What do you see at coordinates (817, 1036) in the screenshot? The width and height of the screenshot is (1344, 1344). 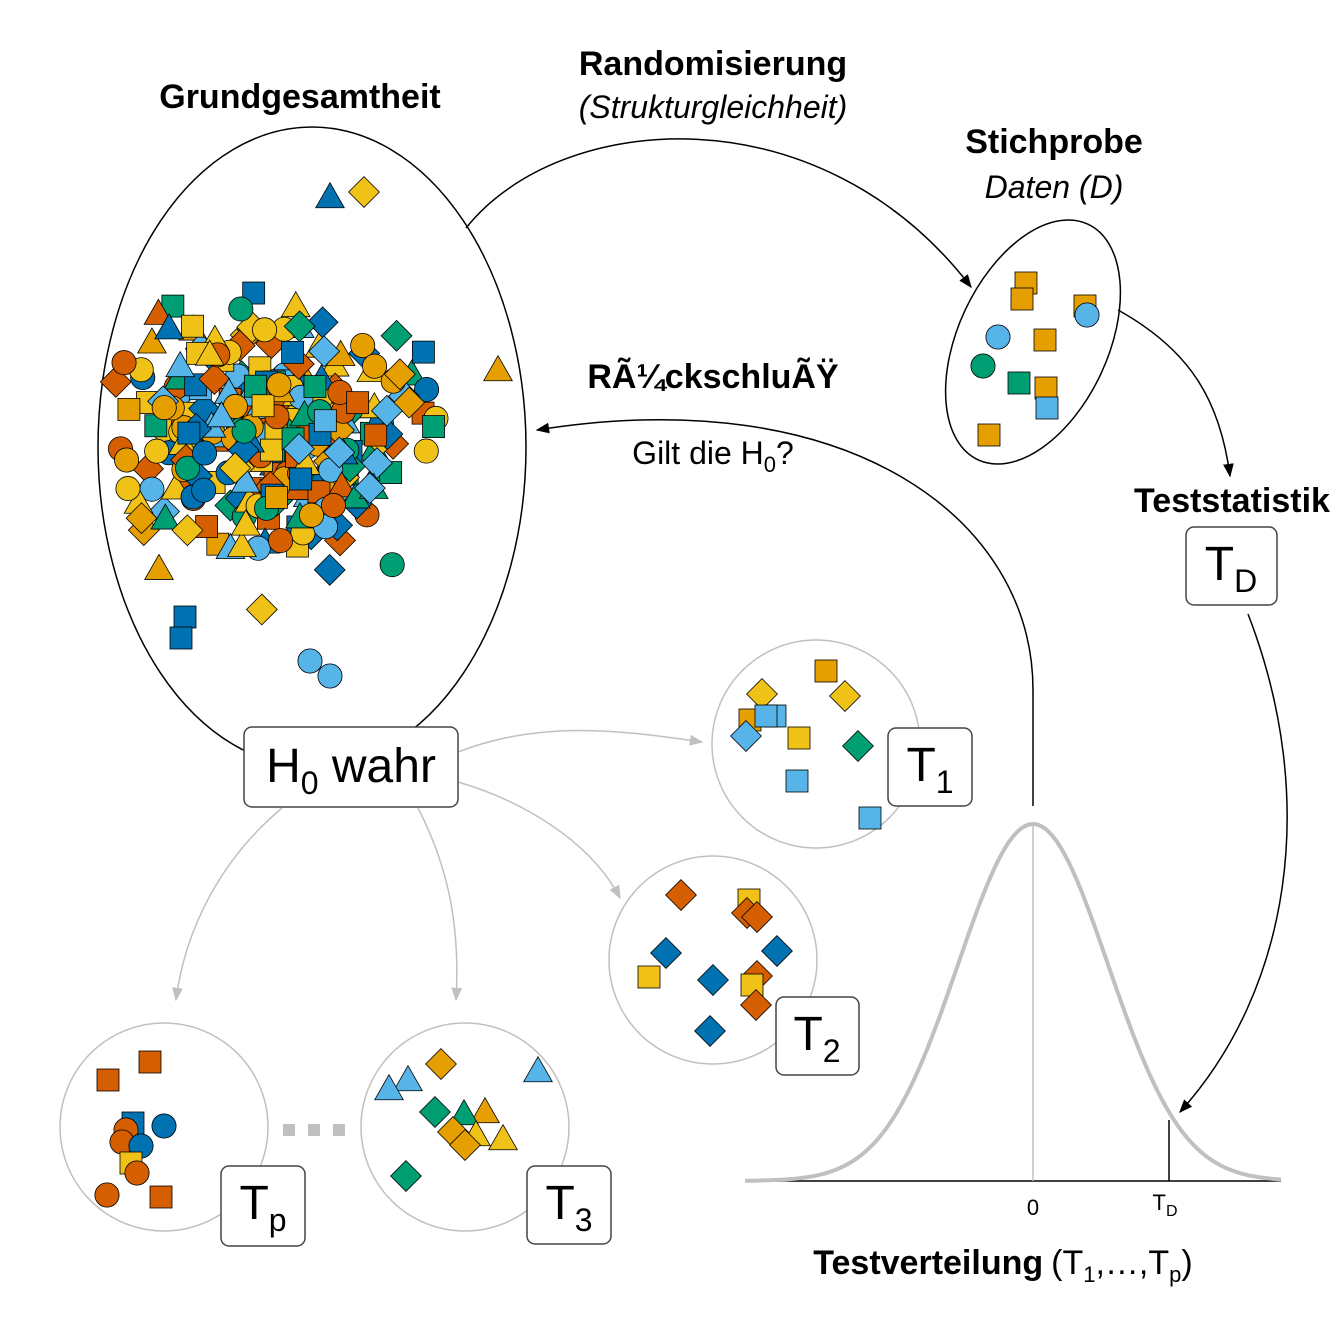 I see `t2-box` at bounding box center [817, 1036].